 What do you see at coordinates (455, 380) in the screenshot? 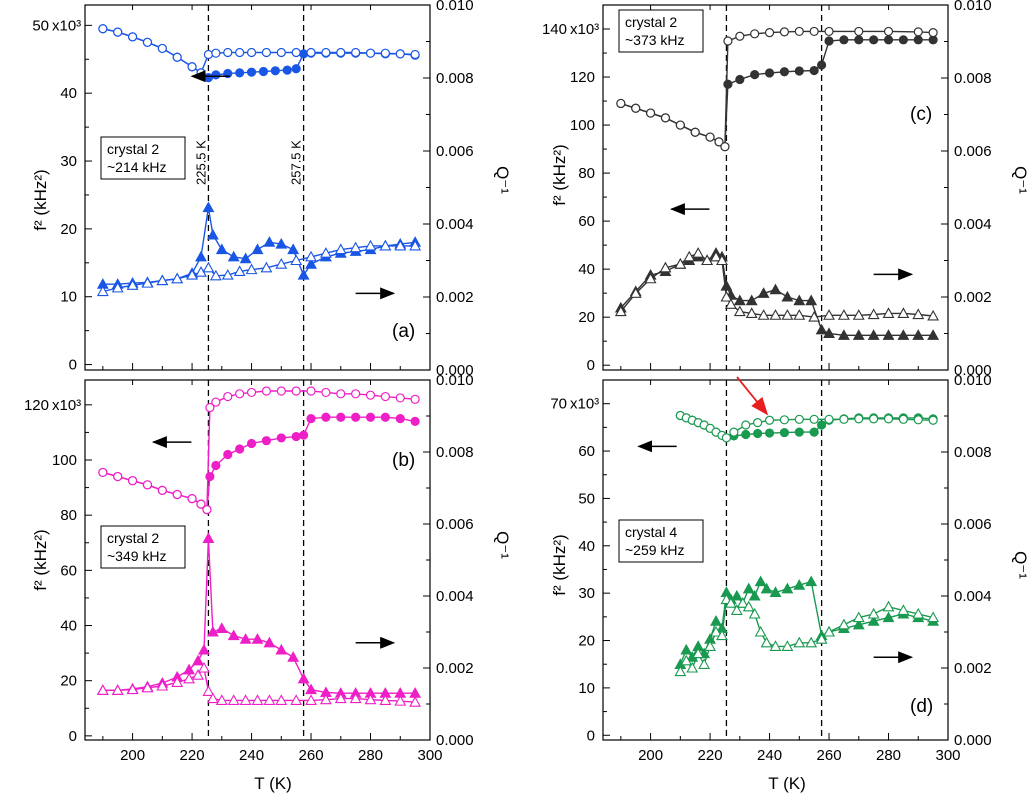
I see `right-tick-label: 0.010` at bounding box center [455, 380].